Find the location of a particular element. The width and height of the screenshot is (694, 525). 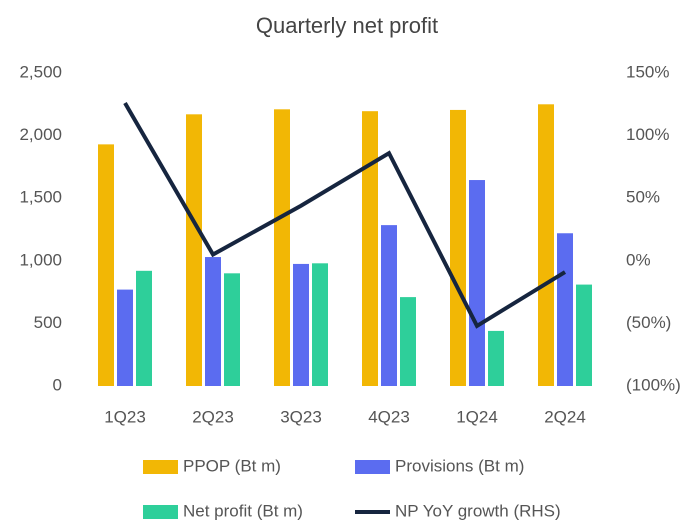

y-tick-label: 500 is located at coordinates (48, 322).